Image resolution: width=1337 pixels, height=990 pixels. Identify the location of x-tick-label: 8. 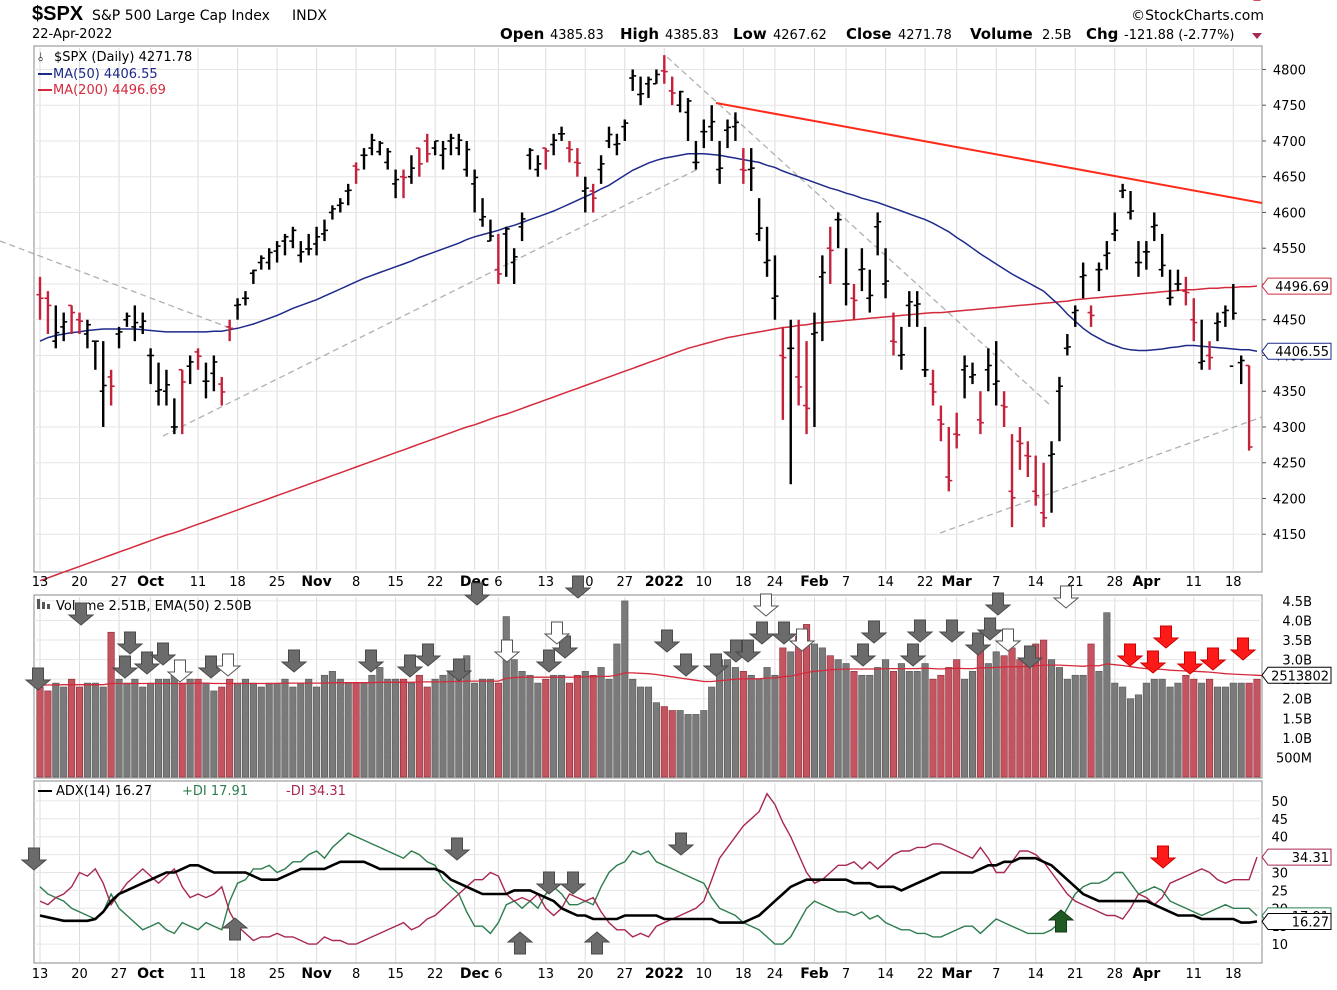
(356, 582).